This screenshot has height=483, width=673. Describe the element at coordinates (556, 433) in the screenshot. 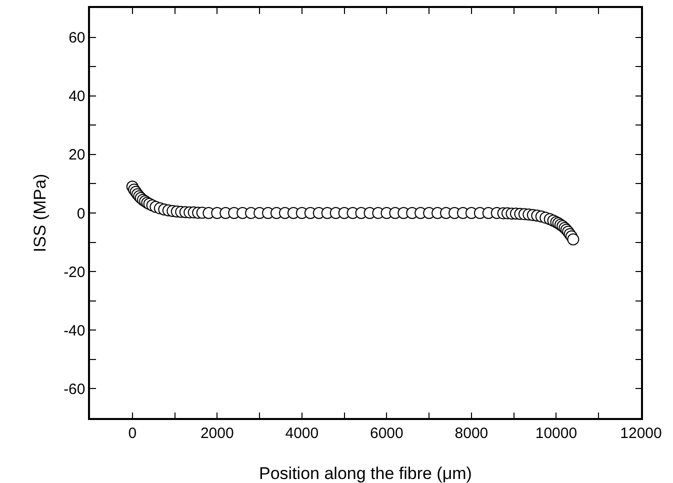

I see `x-tick-label: 10000` at that location.